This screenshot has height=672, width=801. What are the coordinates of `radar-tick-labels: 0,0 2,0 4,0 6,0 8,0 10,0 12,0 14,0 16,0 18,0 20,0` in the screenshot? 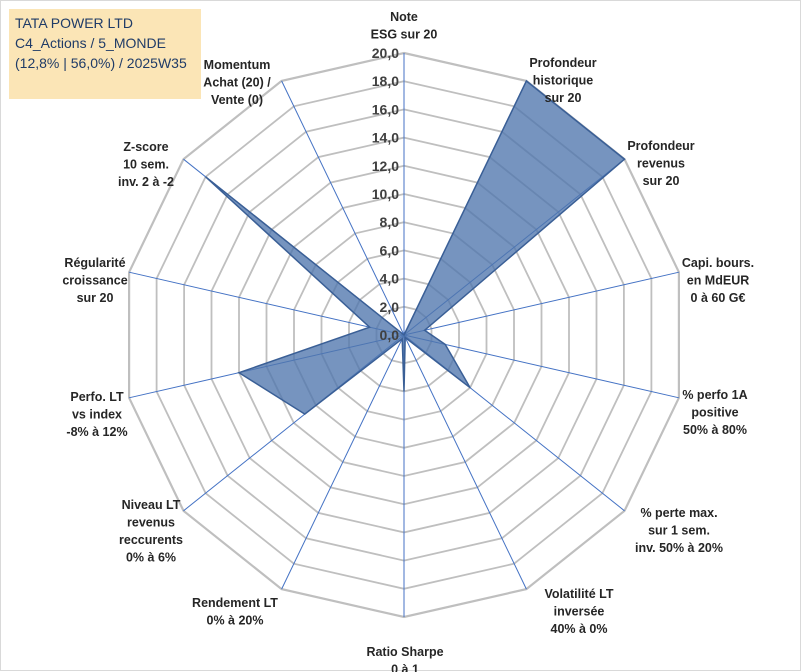 It's located at (385, 194).